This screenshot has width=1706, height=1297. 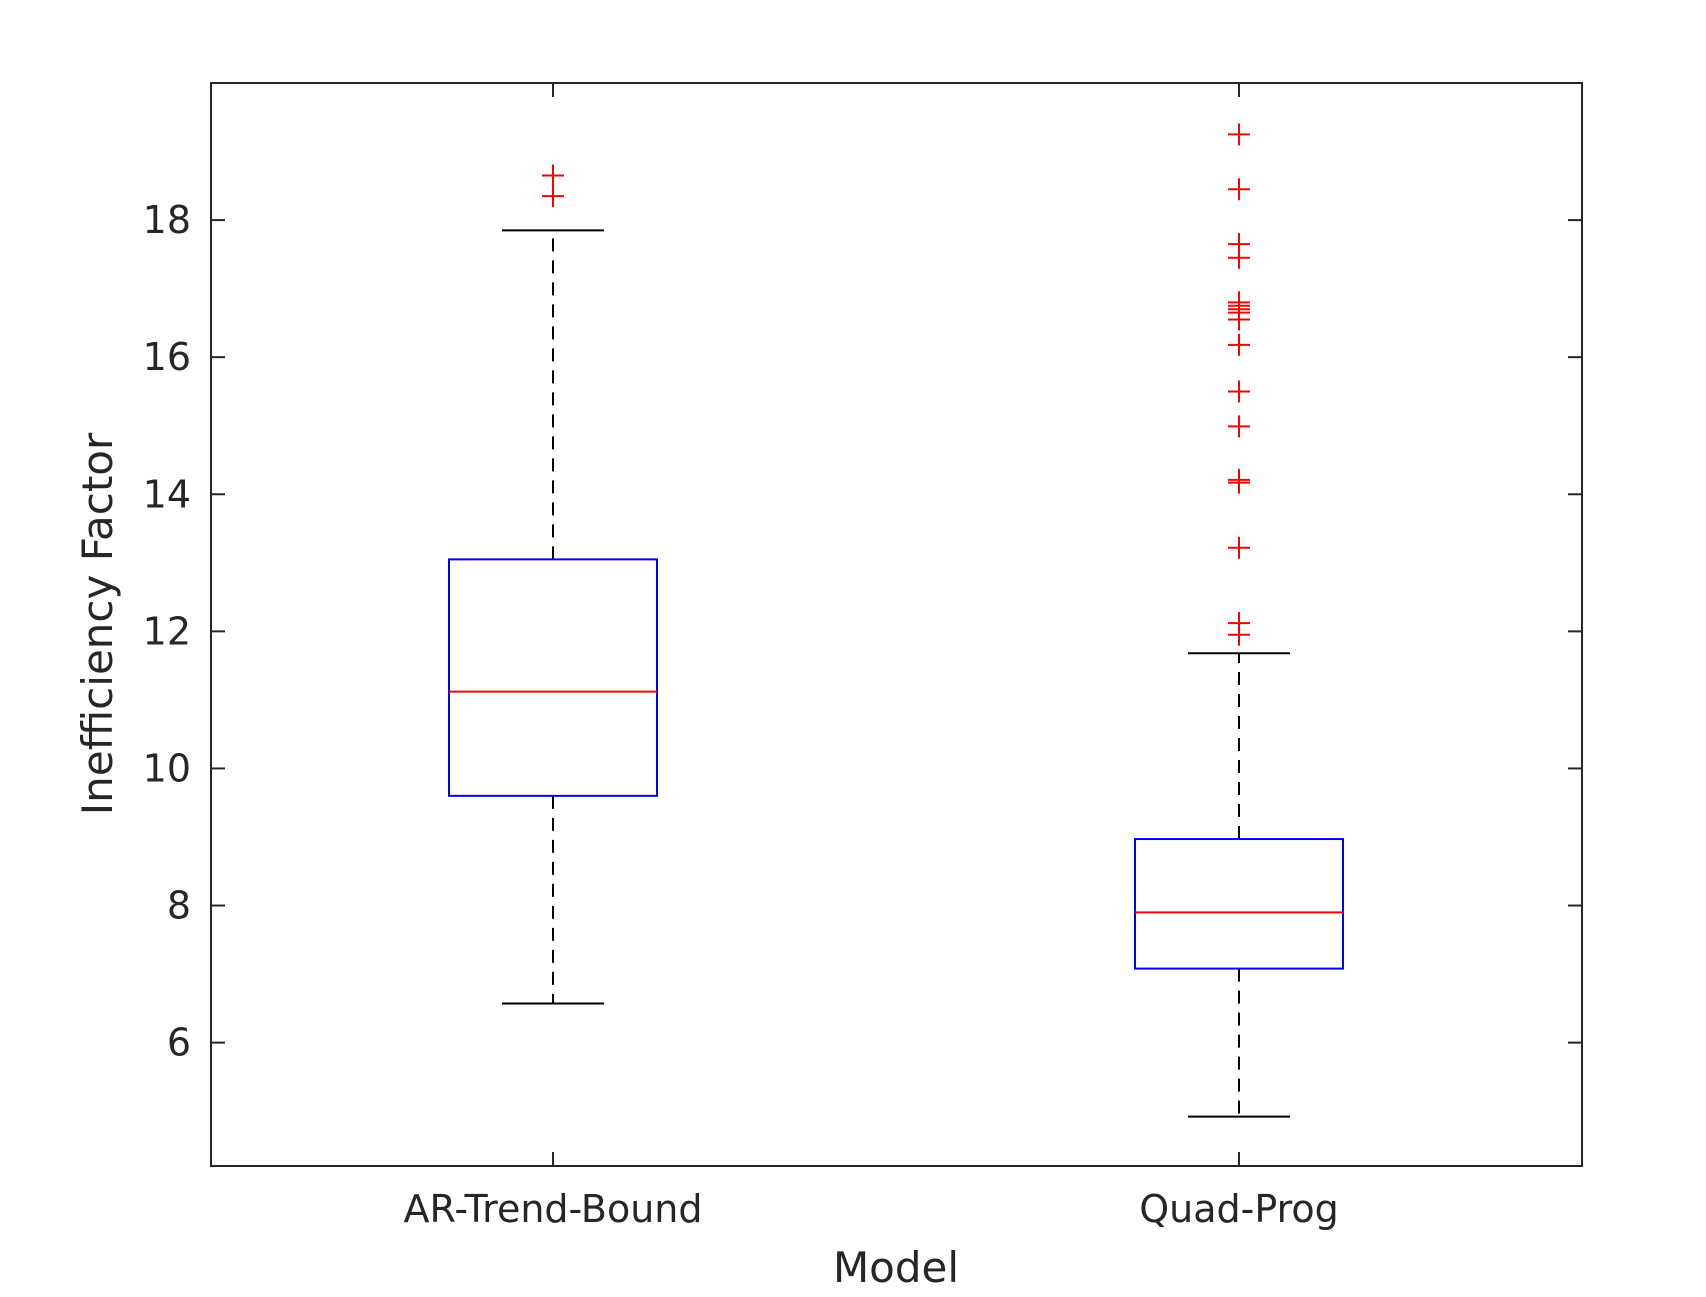 What do you see at coordinates (167, 220) in the screenshot?
I see `y-tick-label: 18` at bounding box center [167, 220].